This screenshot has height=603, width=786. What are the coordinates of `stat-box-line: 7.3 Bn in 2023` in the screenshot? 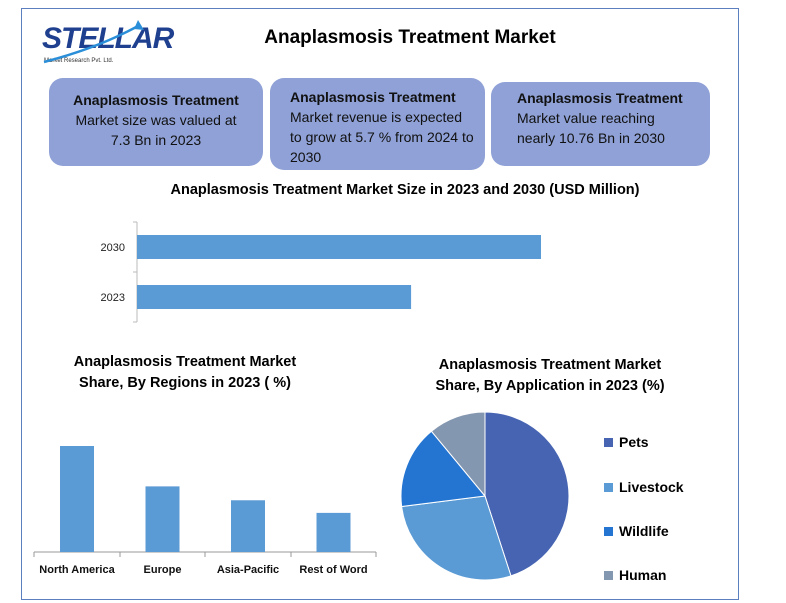 It's located at (156, 140).